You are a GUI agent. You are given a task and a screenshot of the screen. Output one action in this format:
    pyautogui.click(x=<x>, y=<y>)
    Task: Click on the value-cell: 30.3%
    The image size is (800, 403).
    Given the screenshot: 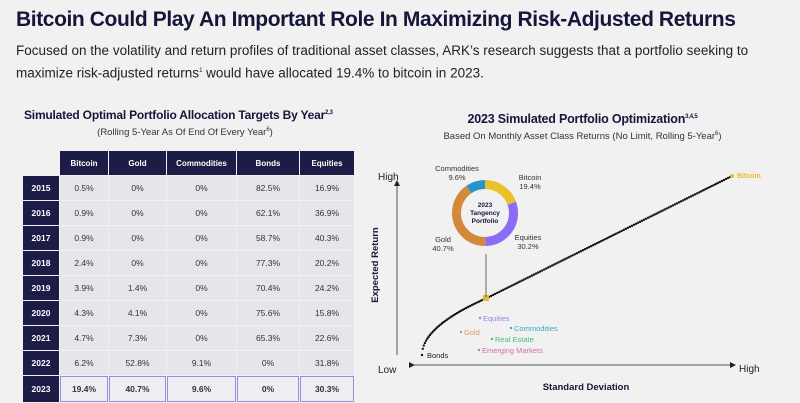 What is the action you would take?
    pyautogui.click(x=327, y=389)
    